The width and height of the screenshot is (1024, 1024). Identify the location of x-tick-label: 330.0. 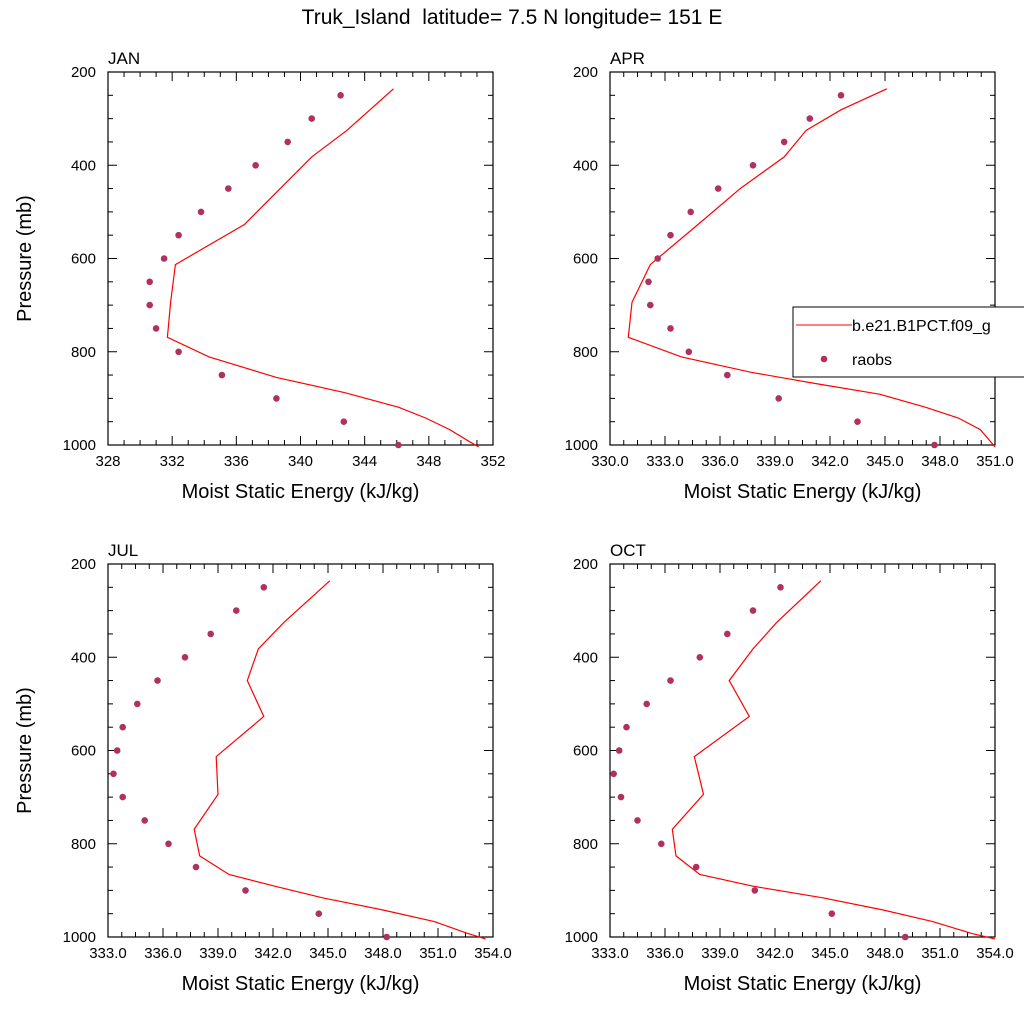
(610, 461).